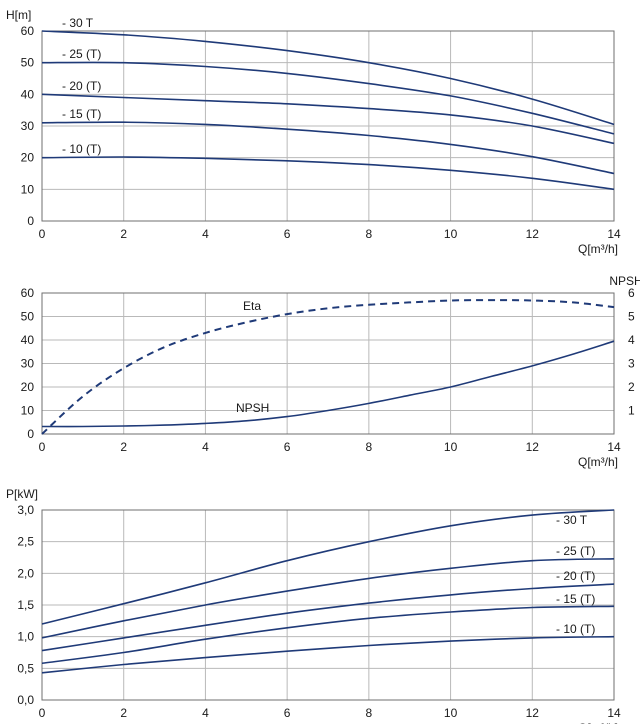 The image size is (640, 724). What do you see at coordinates (631, 364) in the screenshot?
I see `y-right-tick-label: 3` at bounding box center [631, 364].